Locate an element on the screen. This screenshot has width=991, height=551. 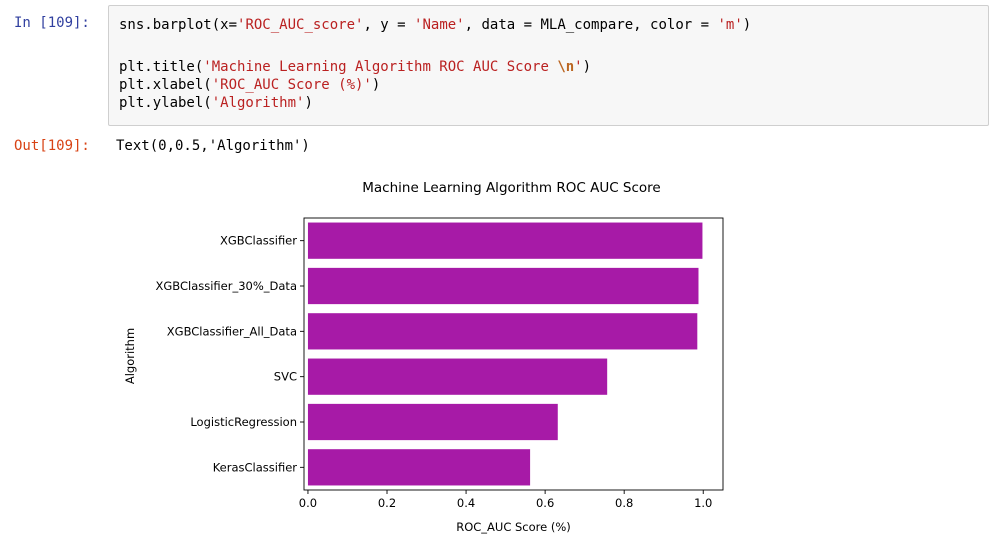
output-prompt: Out[109]: is located at coordinates (52, 146).